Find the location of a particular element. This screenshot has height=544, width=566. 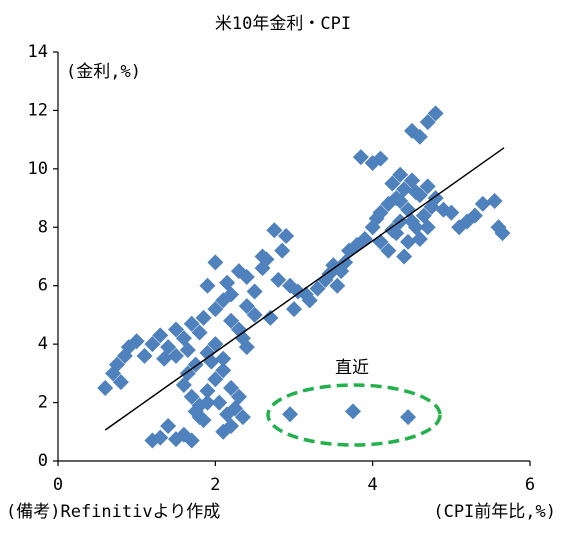

y-tick-label: 10 is located at coordinates (38, 169).